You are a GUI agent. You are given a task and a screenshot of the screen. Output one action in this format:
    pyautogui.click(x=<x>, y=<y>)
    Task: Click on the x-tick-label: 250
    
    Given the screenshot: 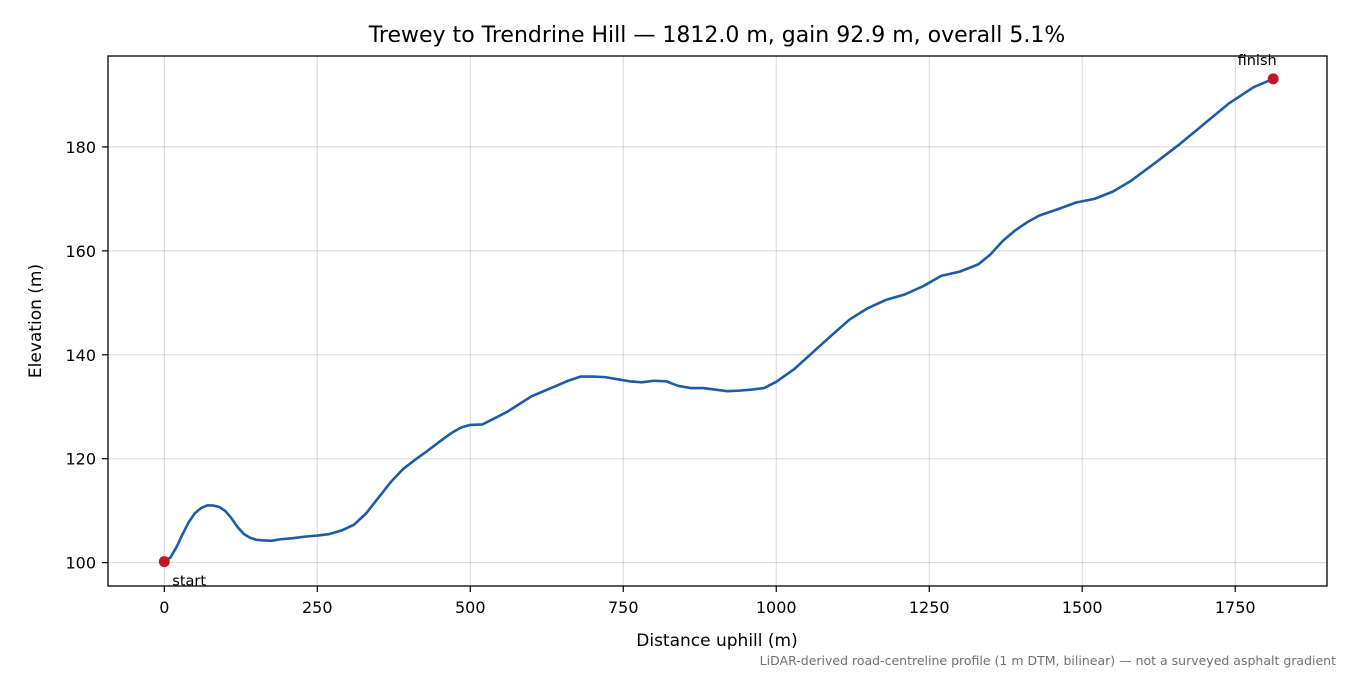 What is the action you would take?
    pyautogui.click(x=317, y=607)
    